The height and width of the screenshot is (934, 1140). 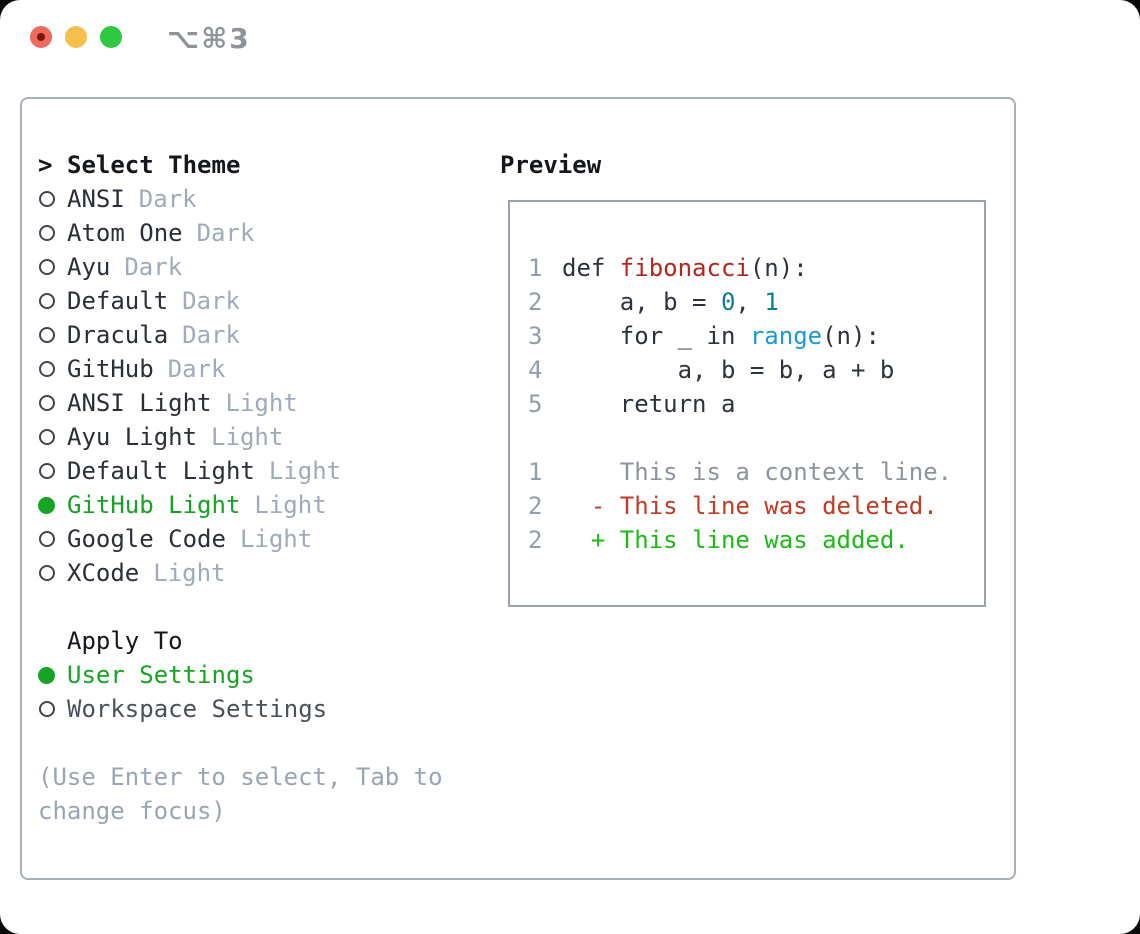 I want to click on option-label: GitHub Light, so click(x=154, y=505).